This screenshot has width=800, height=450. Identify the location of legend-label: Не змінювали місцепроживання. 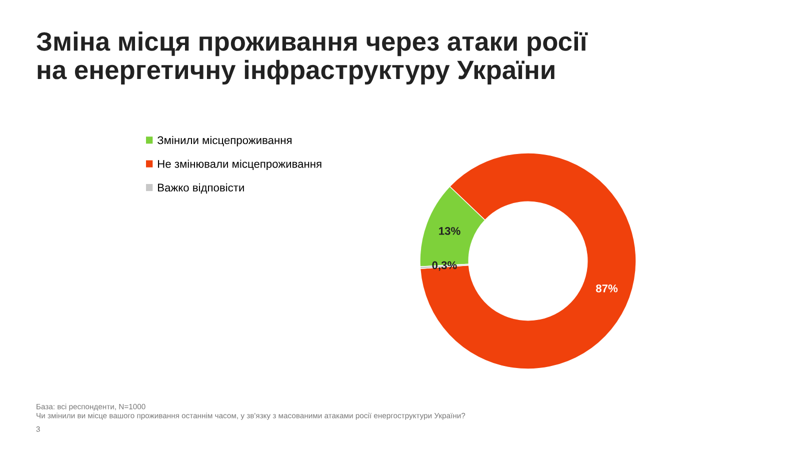
(240, 165).